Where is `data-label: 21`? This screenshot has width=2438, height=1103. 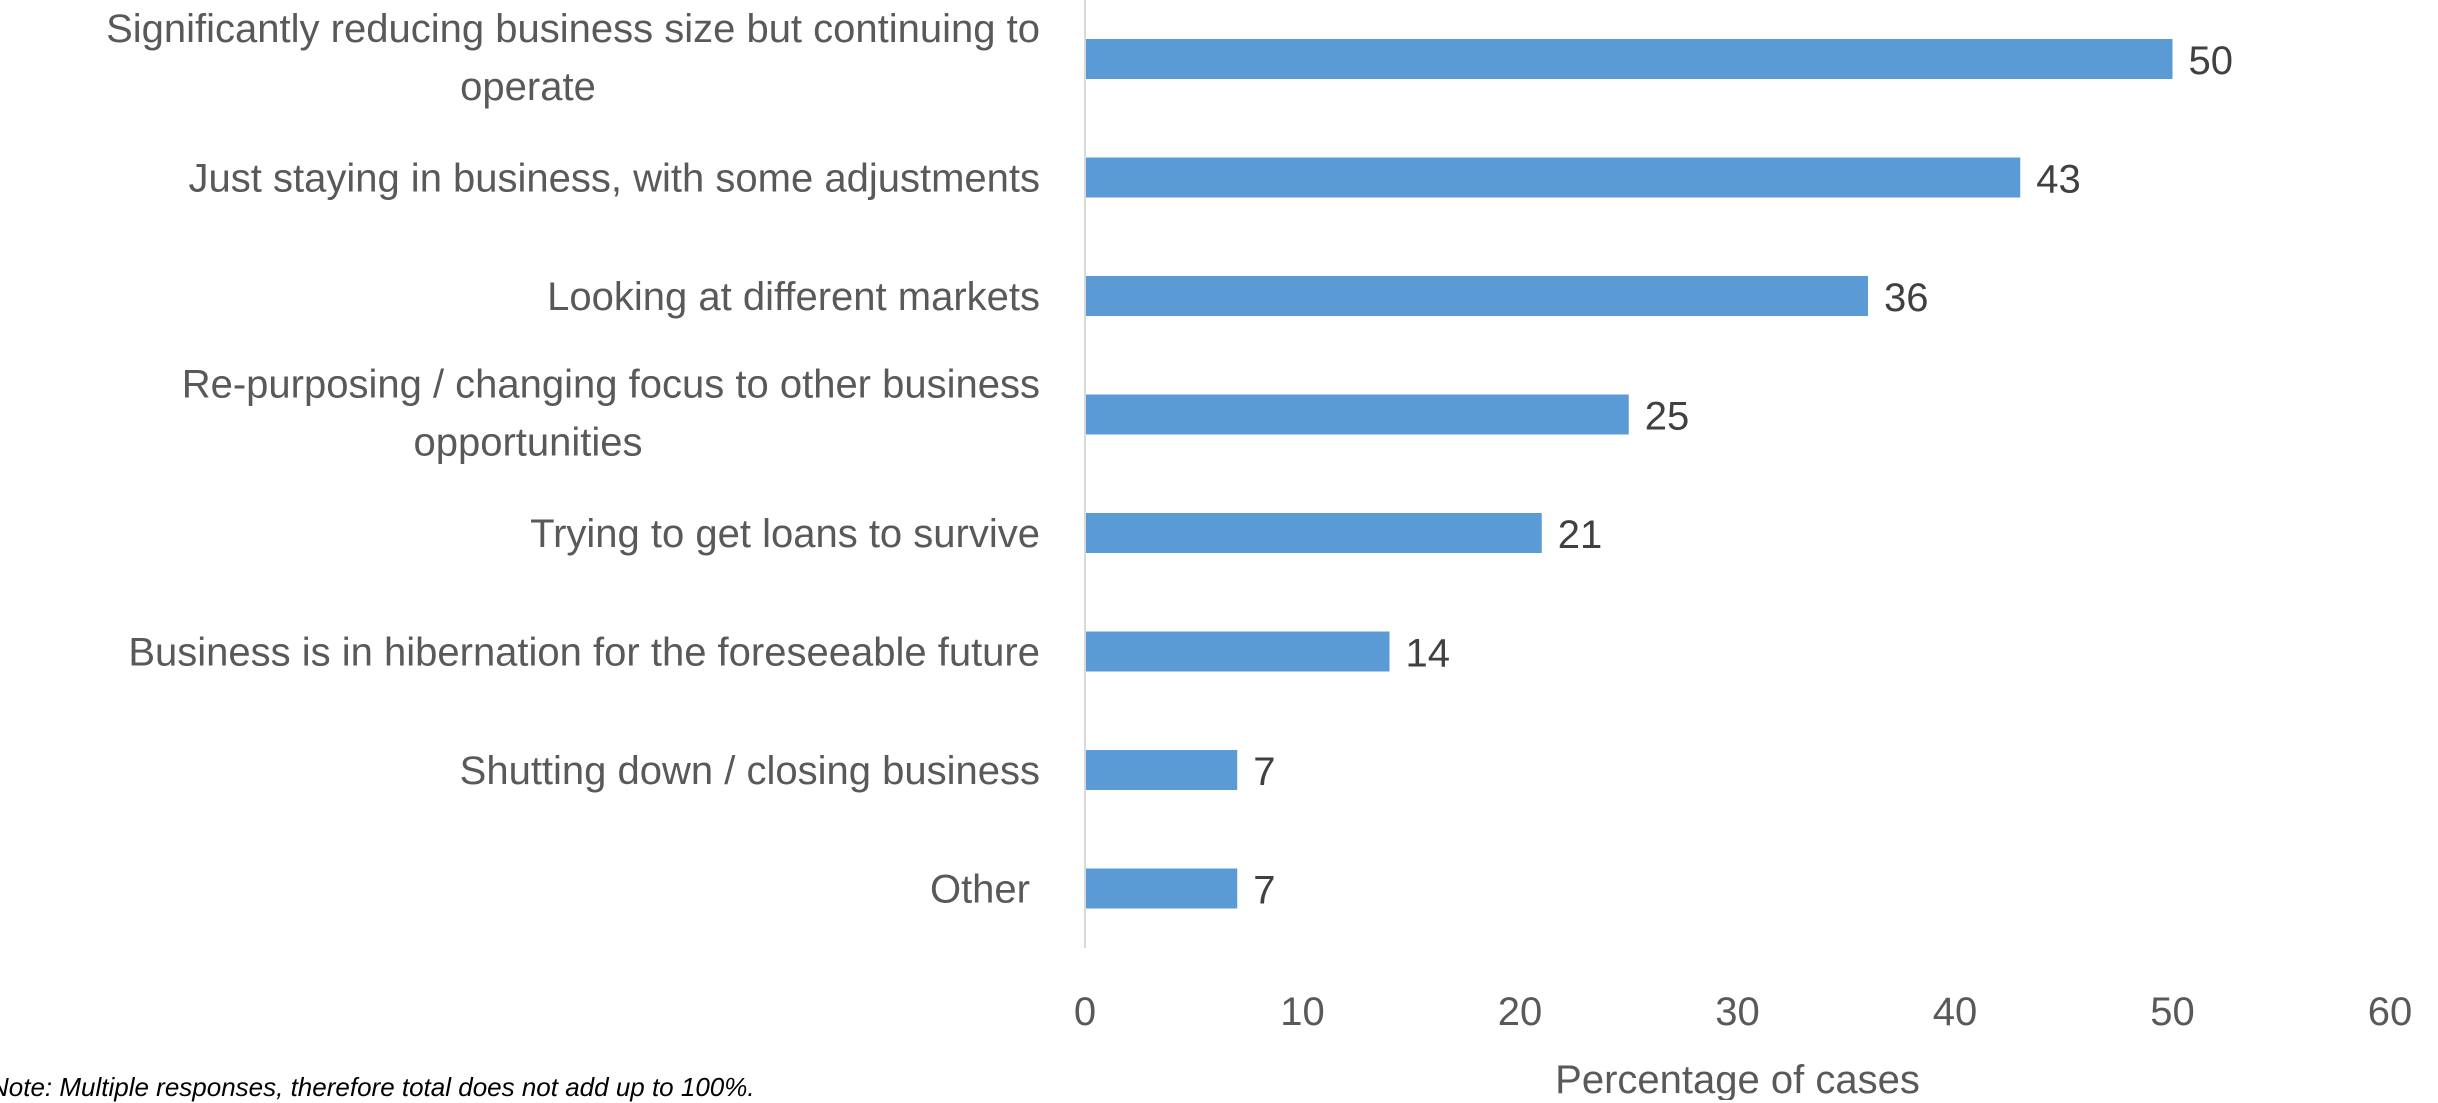 data-label: 21 is located at coordinates (1580, 535).